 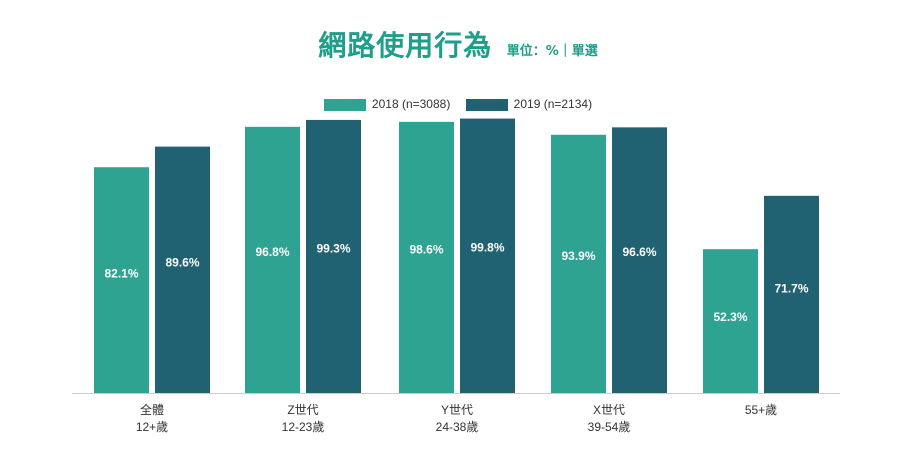 What do you see at coordinates (182, 262) in the screenshot?
I see `bar-value-label: 89.6%` at bounding box center [182, 262].